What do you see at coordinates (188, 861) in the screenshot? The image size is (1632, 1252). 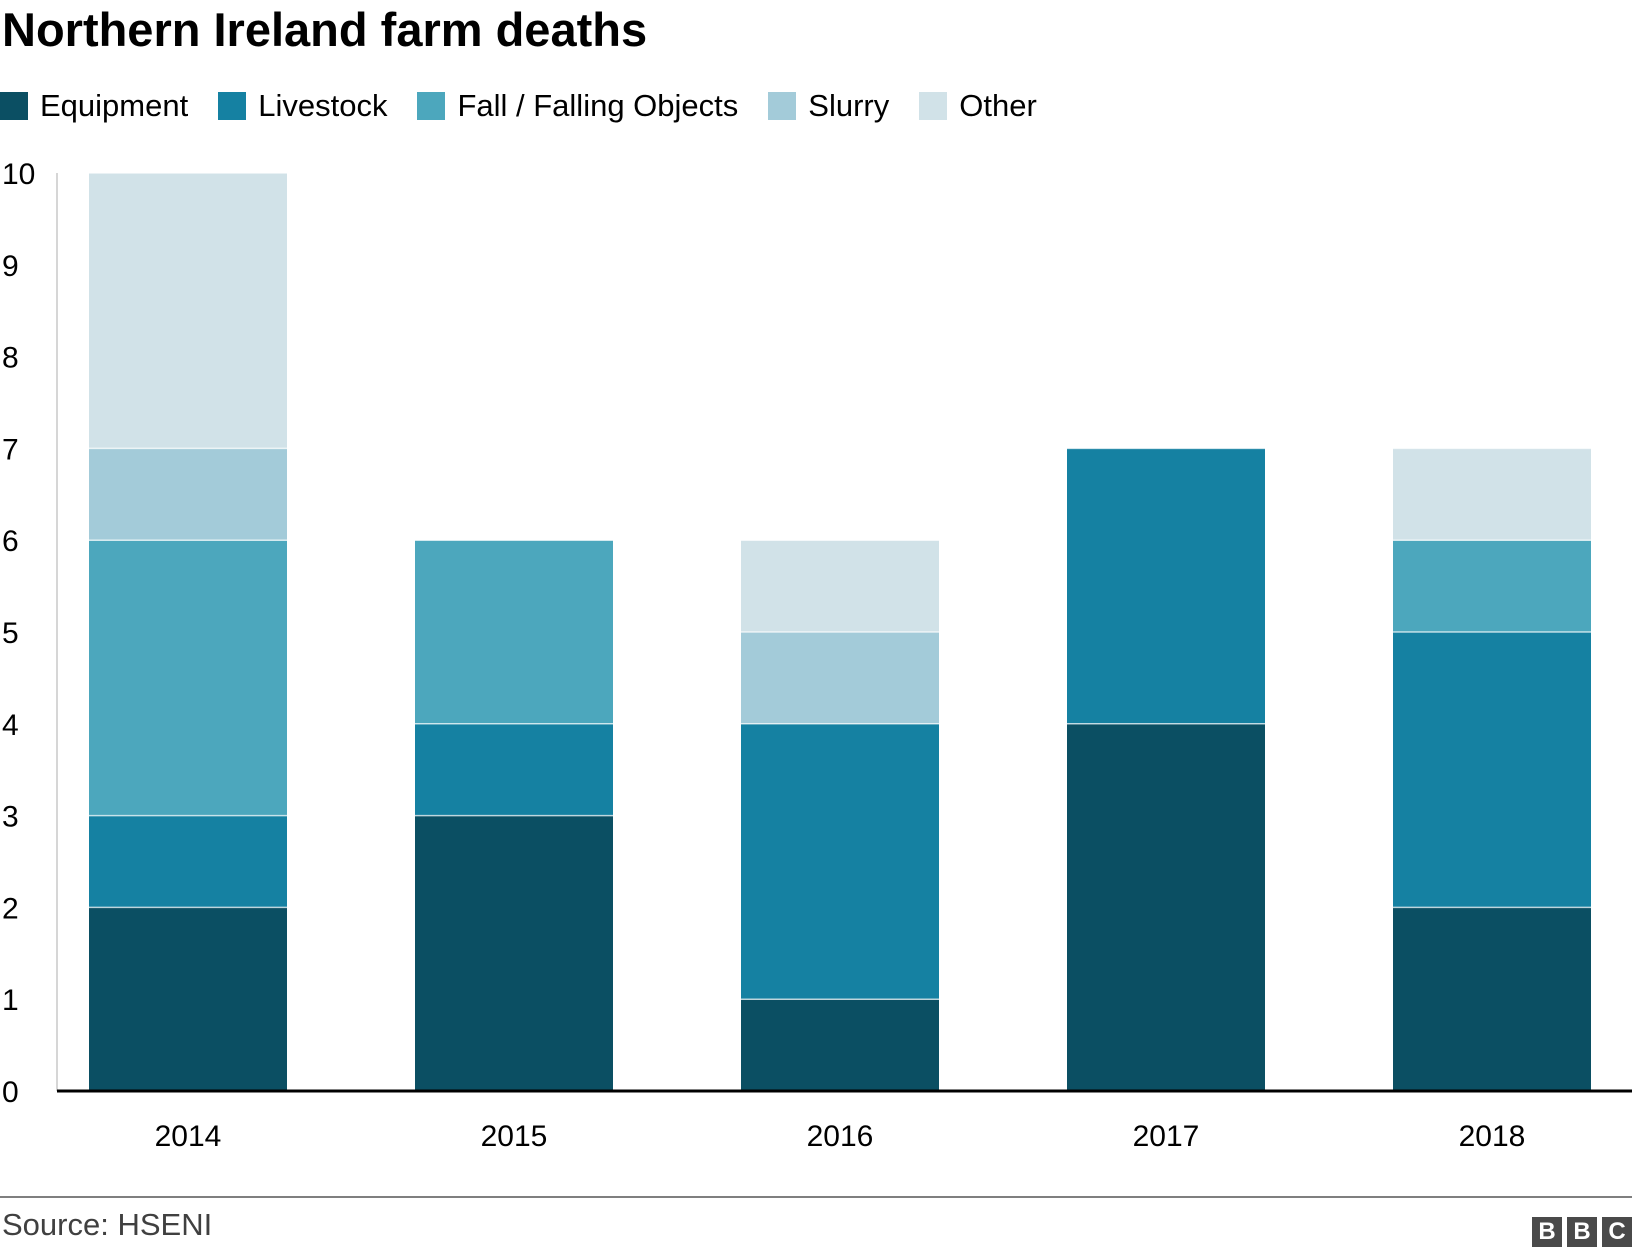 I see `bar-2014-livestock` at bounding box center [188, 861].